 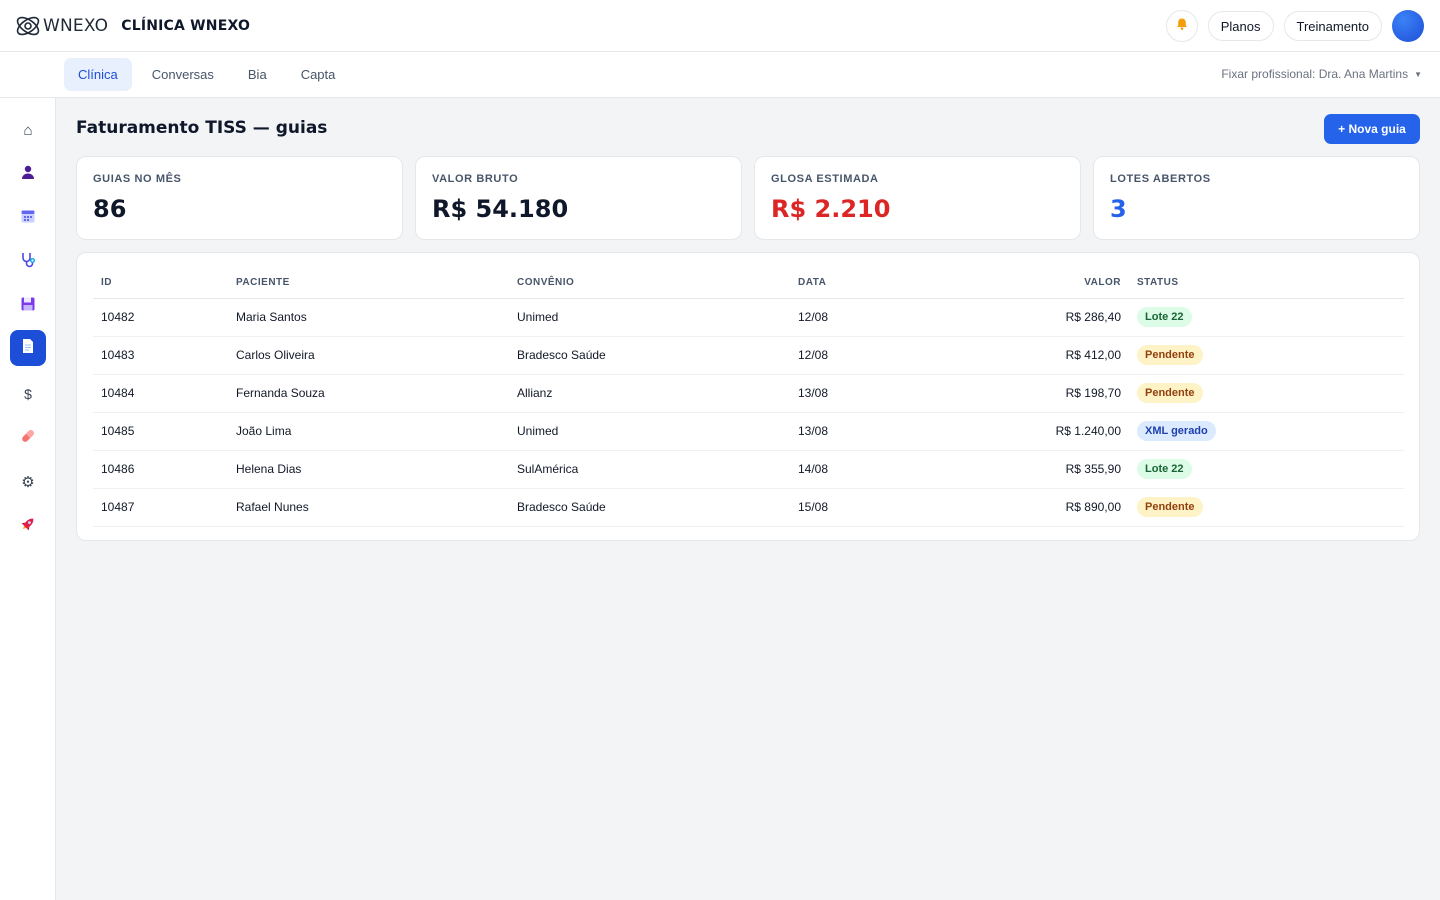 I want to click on status-badge: XML gerado, so click(x=1176, y=431).